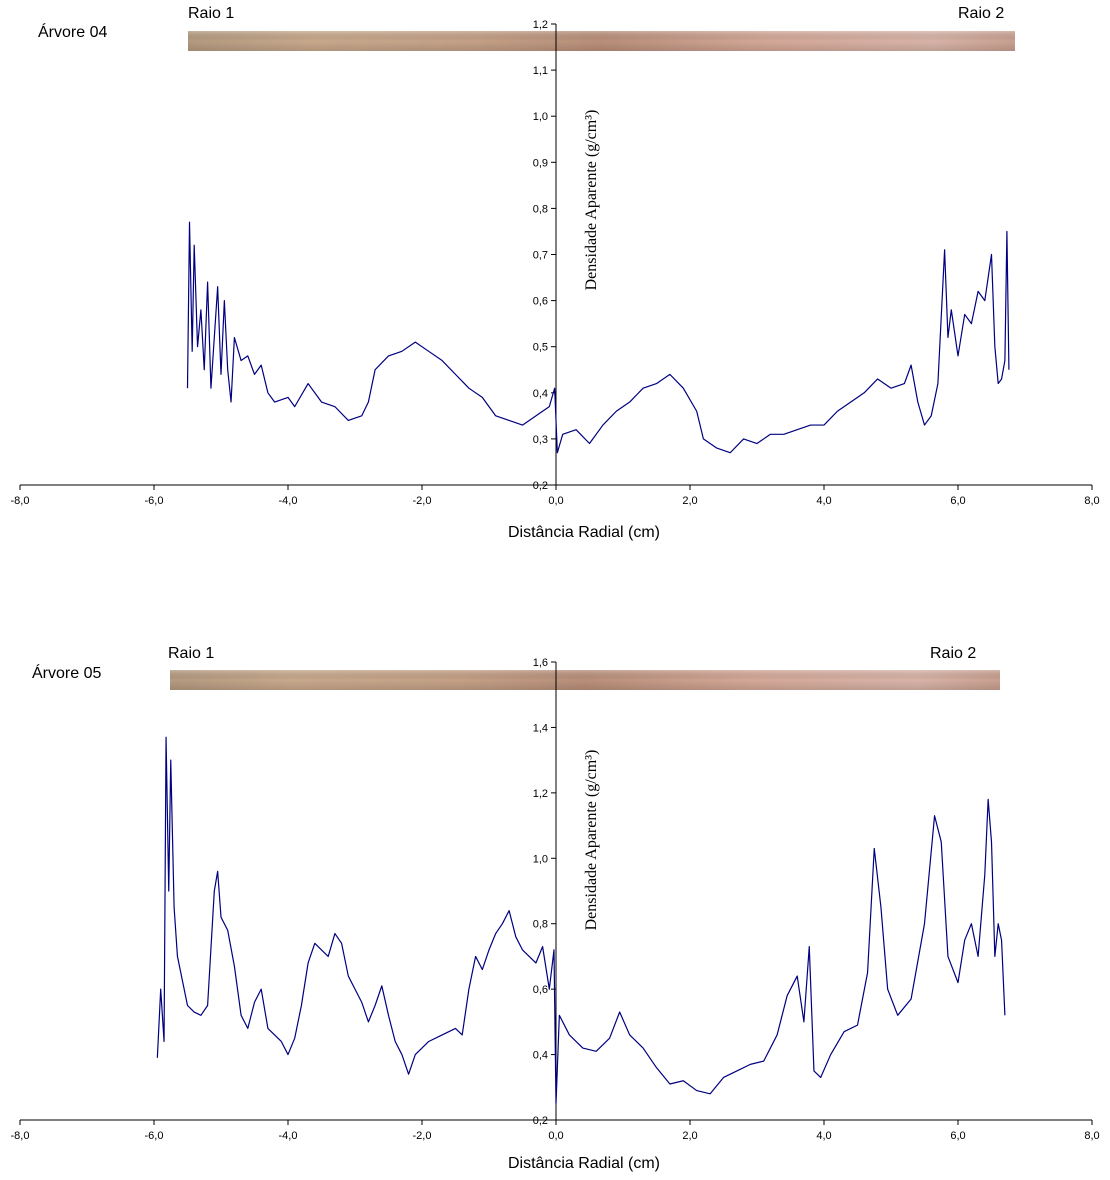  What do you see at coordinates (540, 71) in the screenshot?
I see `y-tick-label: 1,1` at bounding box center [540, 71].